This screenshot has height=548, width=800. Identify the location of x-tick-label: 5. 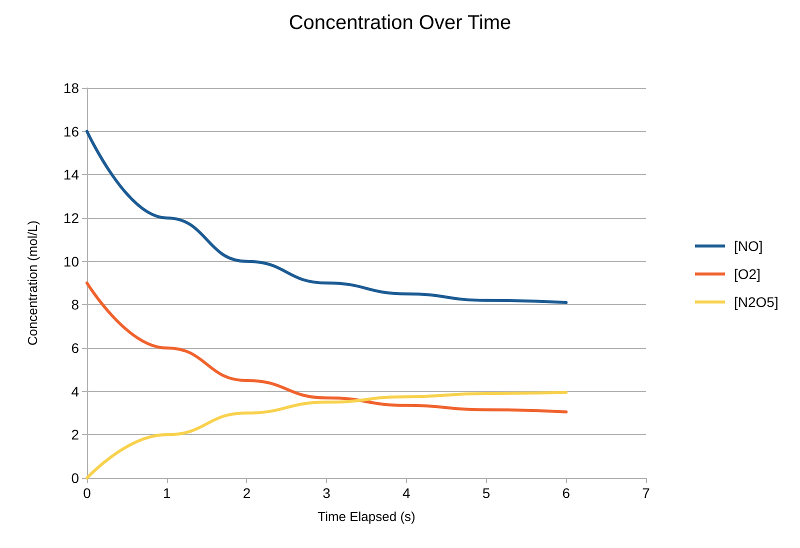
(486, 493).